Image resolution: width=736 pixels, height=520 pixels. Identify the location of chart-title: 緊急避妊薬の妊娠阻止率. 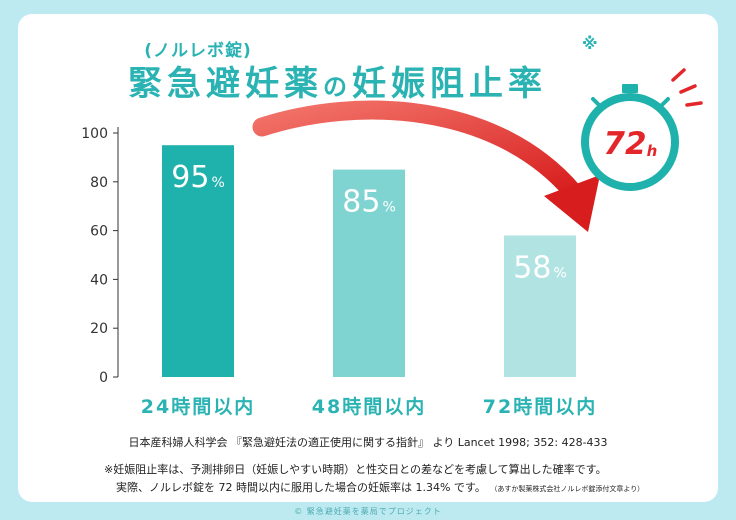
(337, 80).